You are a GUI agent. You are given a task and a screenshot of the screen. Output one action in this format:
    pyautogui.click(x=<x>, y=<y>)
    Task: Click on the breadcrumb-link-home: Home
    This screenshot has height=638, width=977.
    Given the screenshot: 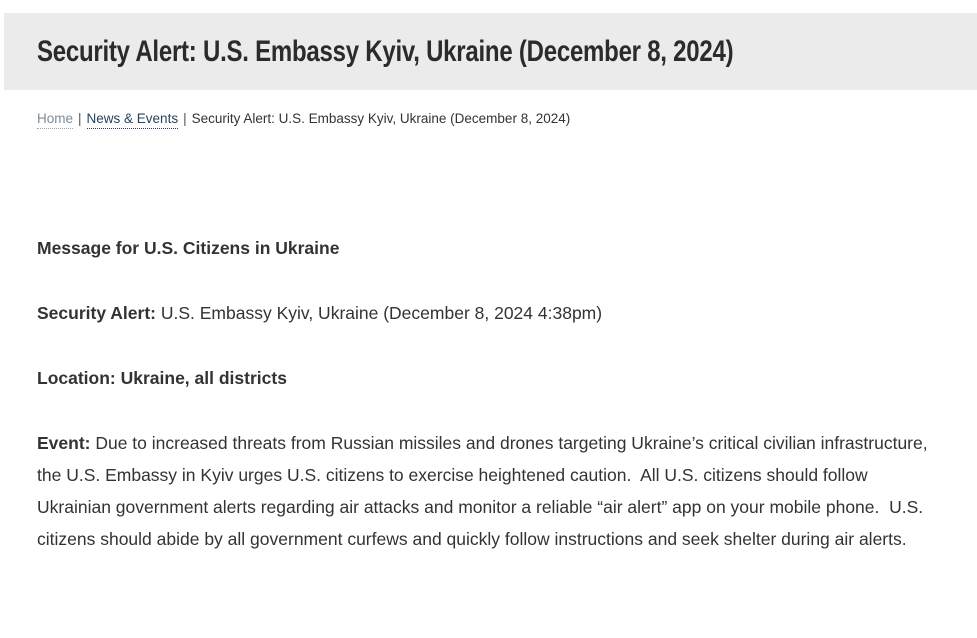 What is the action you would take?
    pyautogui.click(x=55, y=120)
    